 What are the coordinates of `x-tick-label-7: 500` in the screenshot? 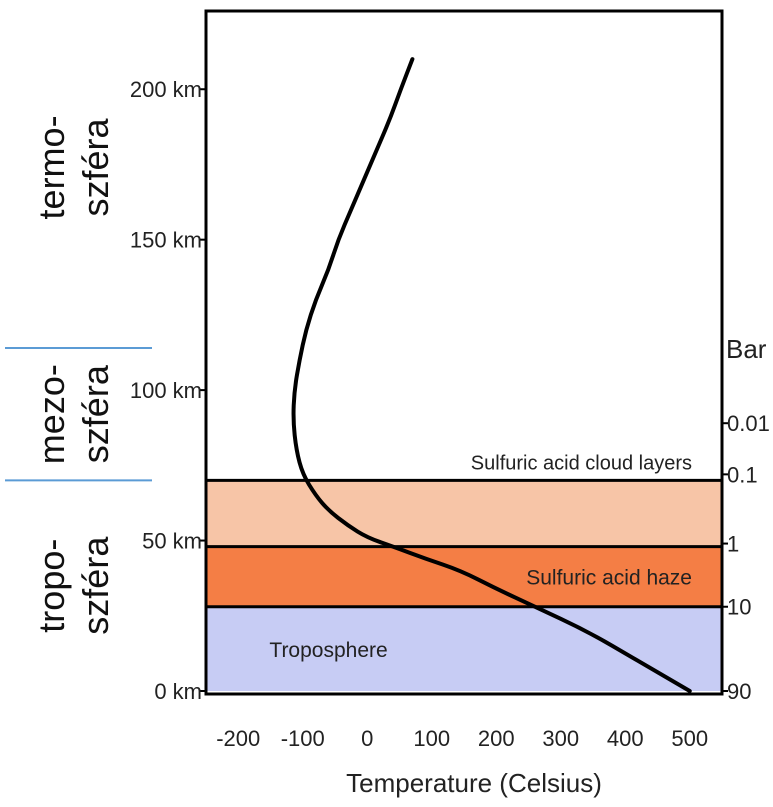 It's located at (689, 738).